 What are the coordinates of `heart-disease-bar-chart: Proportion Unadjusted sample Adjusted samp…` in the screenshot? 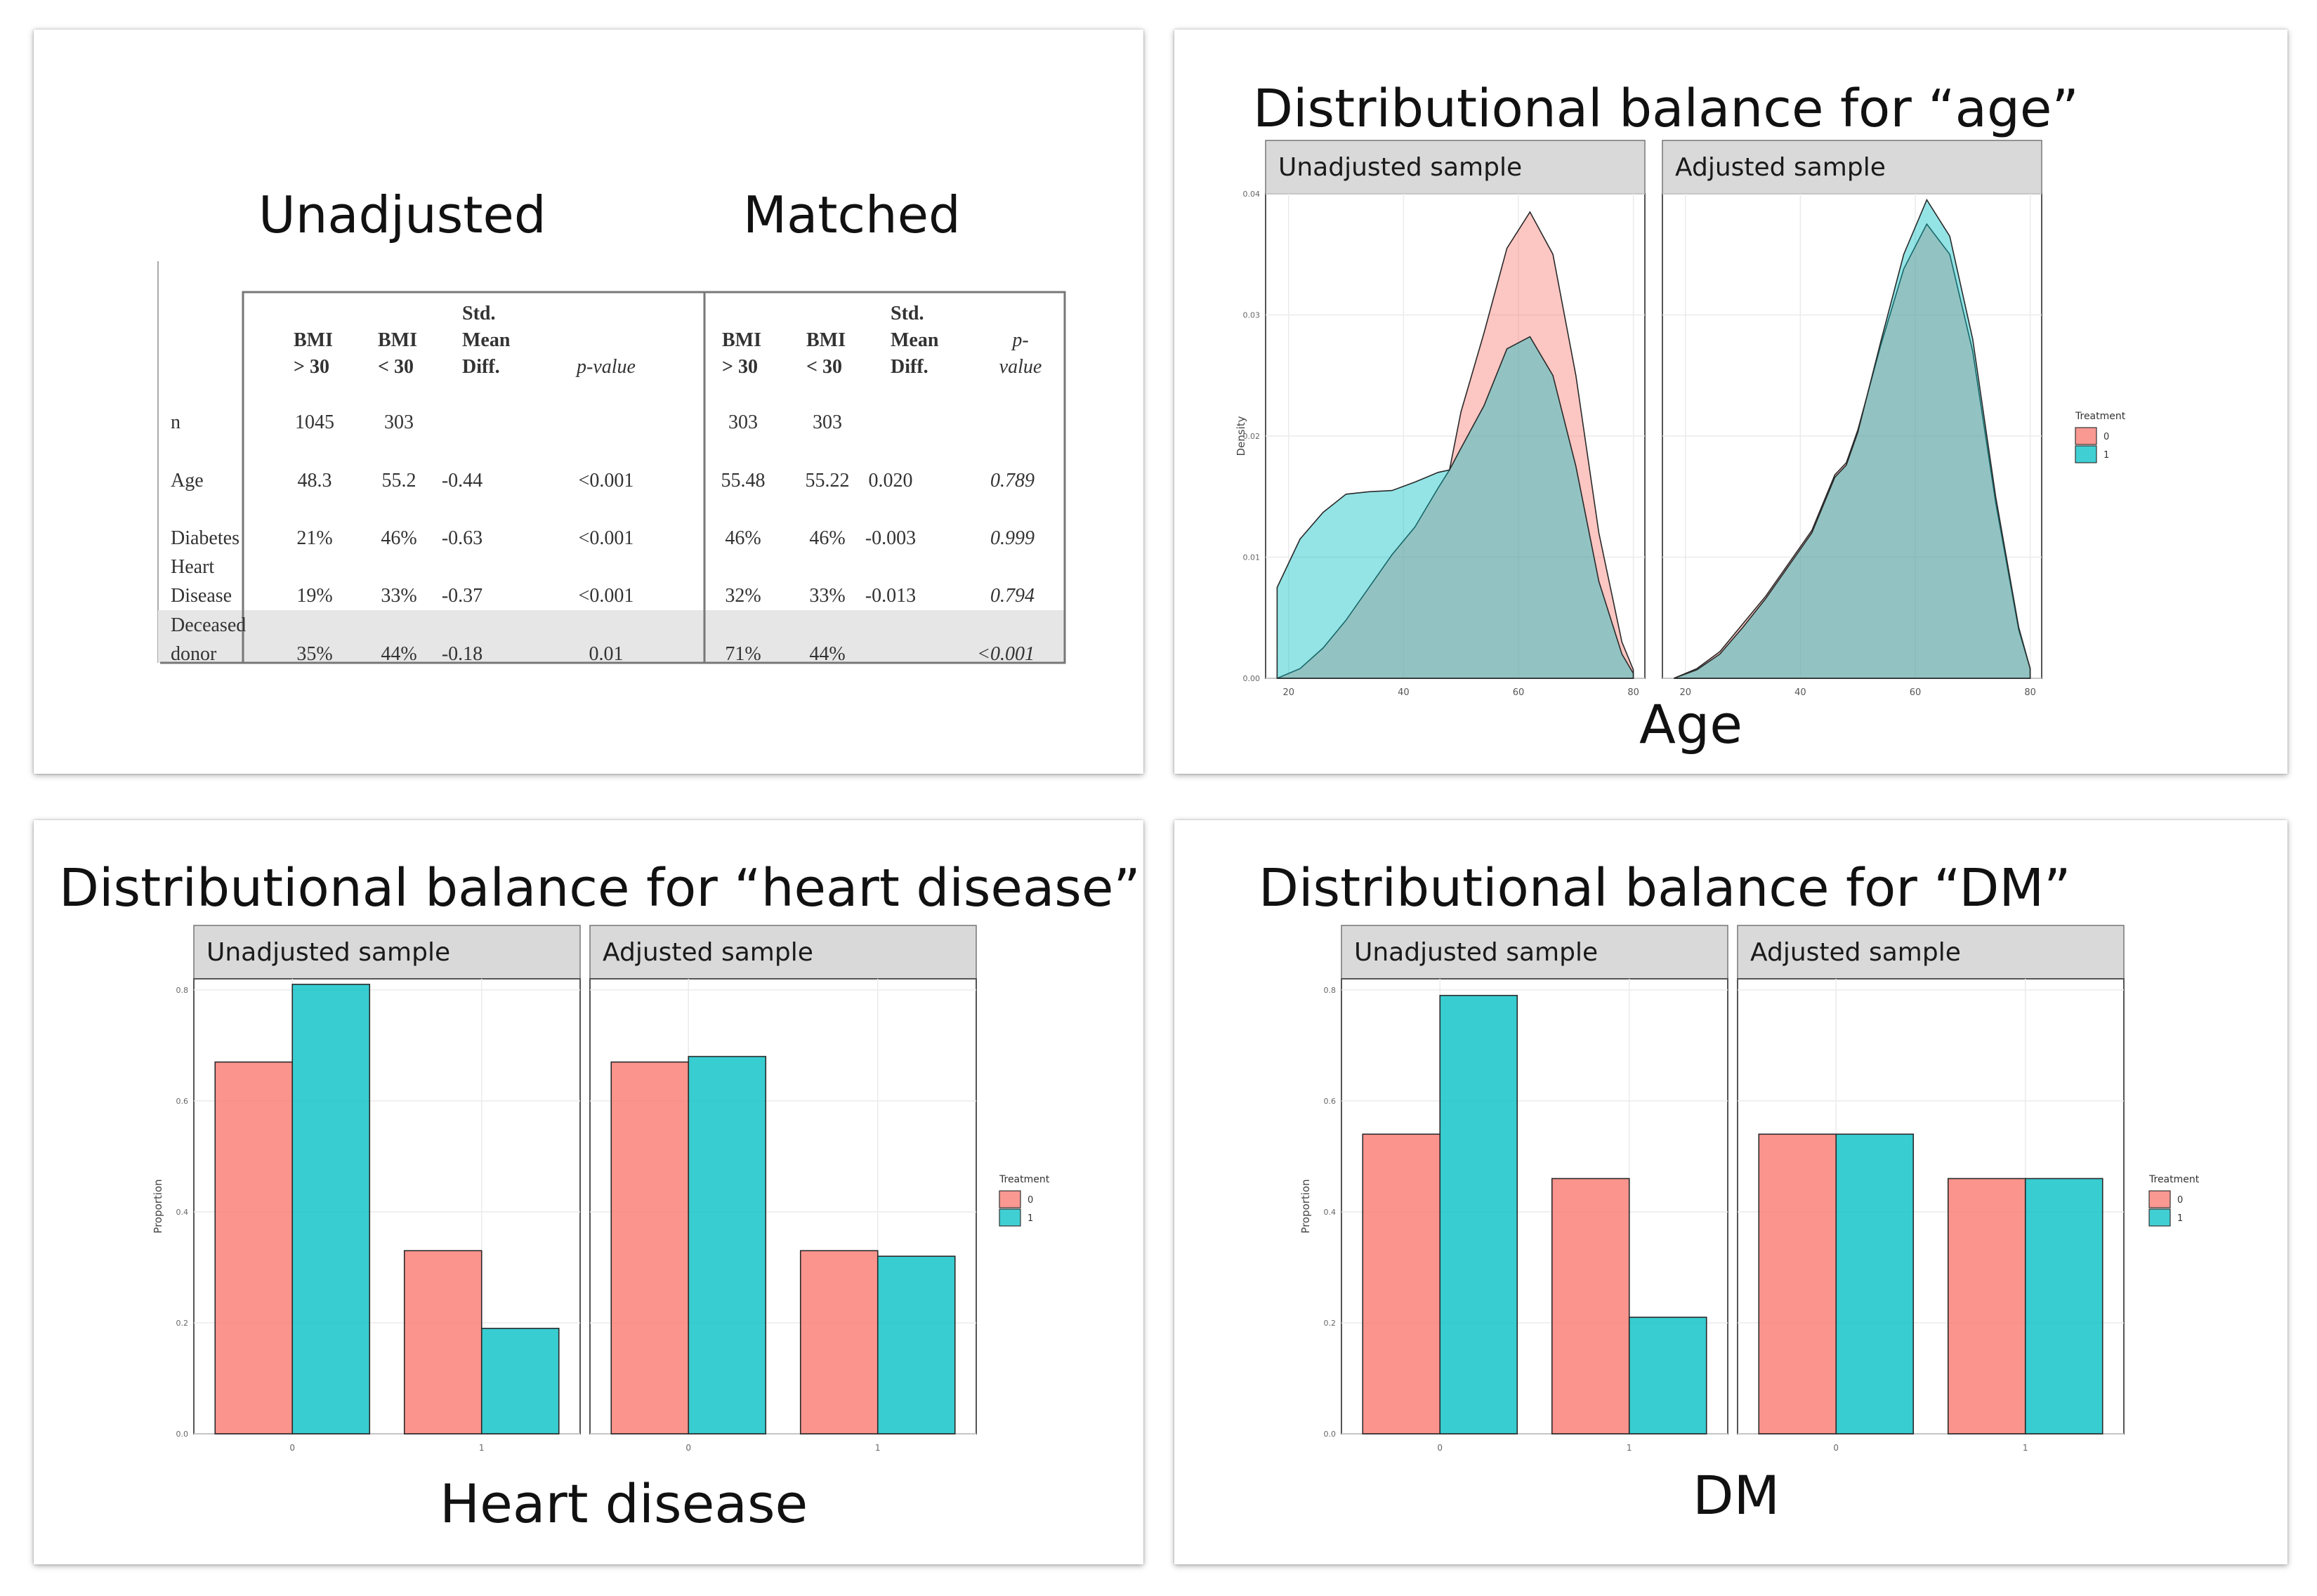 It's located at (601, 1189).